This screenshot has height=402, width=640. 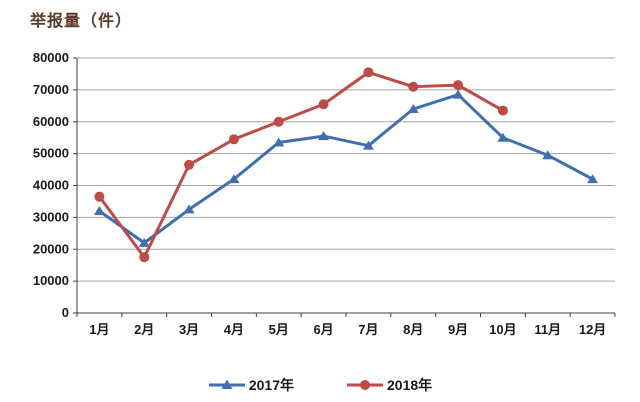 What do you see at coordinates (279, 329) in the screenshot?
I see `svg-text: 5月` at bounding box center [279, 329].